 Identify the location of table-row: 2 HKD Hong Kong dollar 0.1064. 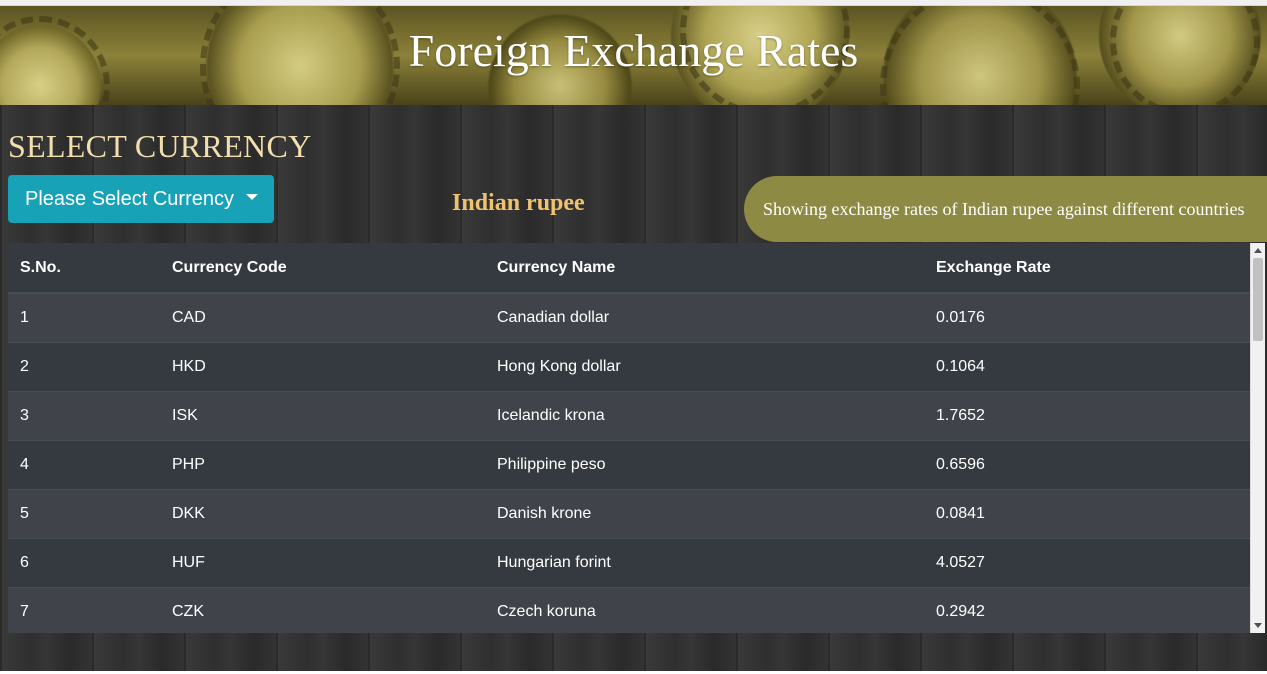
(629, 366).